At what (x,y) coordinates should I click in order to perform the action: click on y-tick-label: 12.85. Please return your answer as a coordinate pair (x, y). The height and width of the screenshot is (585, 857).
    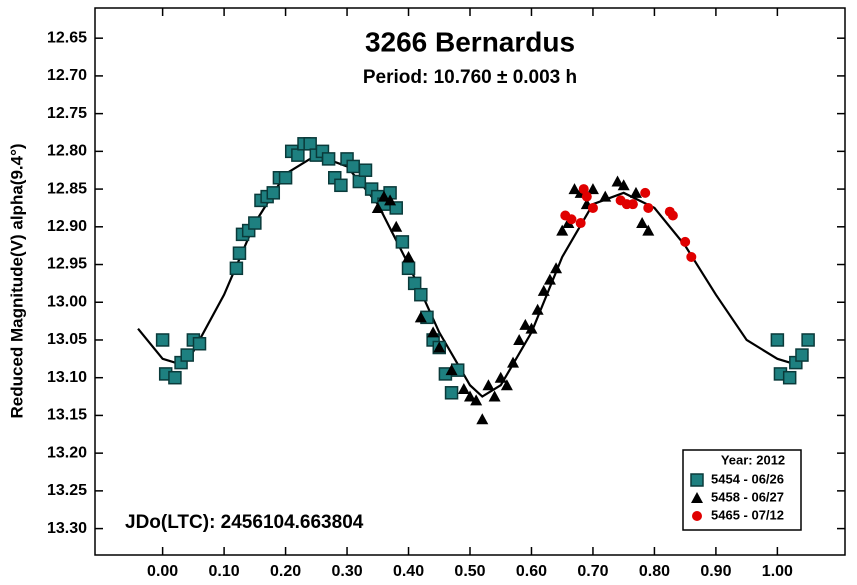
    Looking at the image, I should click on (67, 188).